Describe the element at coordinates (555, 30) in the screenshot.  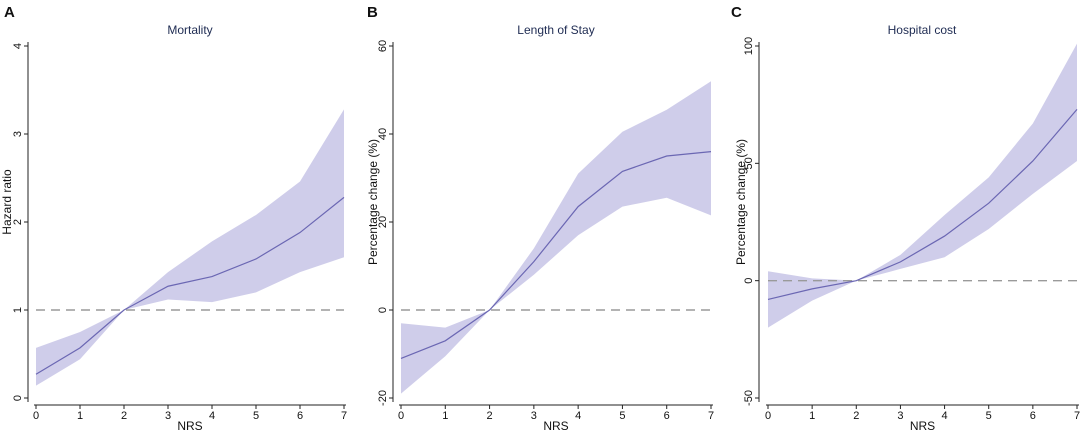
I see `panel-title: Length of Stay` at that location.